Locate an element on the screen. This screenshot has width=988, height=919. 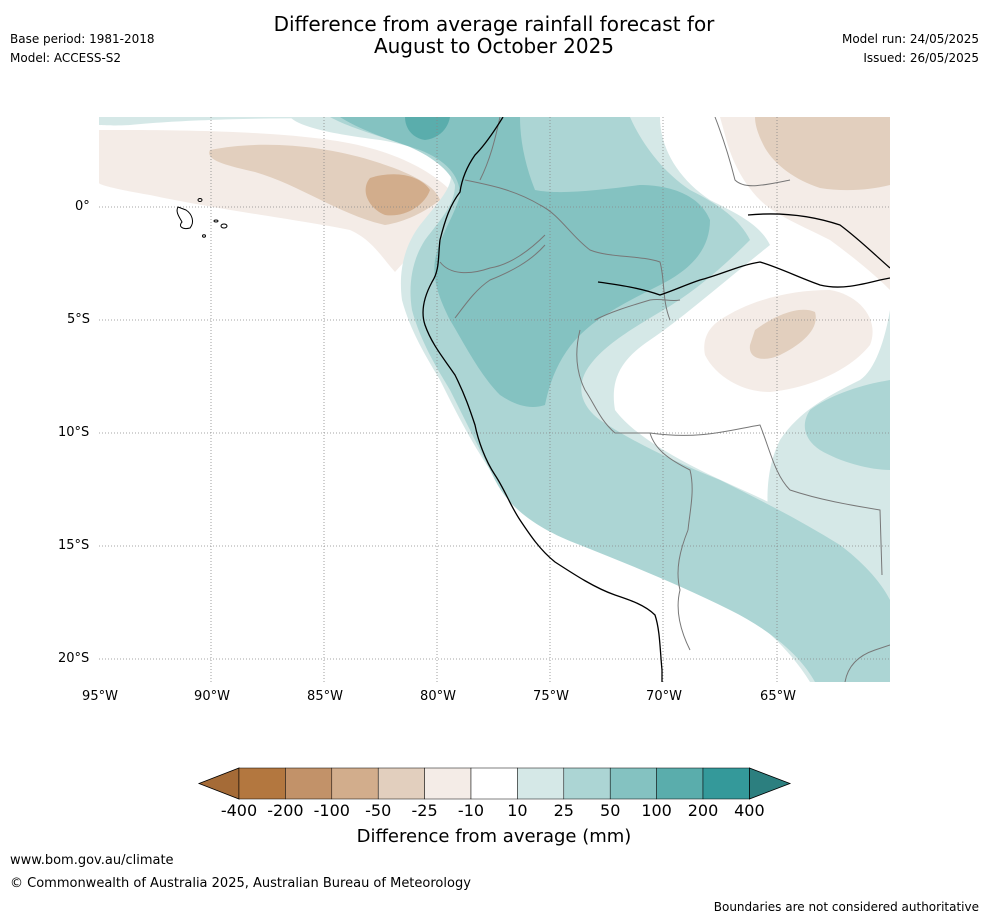
lat-label-20s: 20°S is located at coordinates (74, 658).